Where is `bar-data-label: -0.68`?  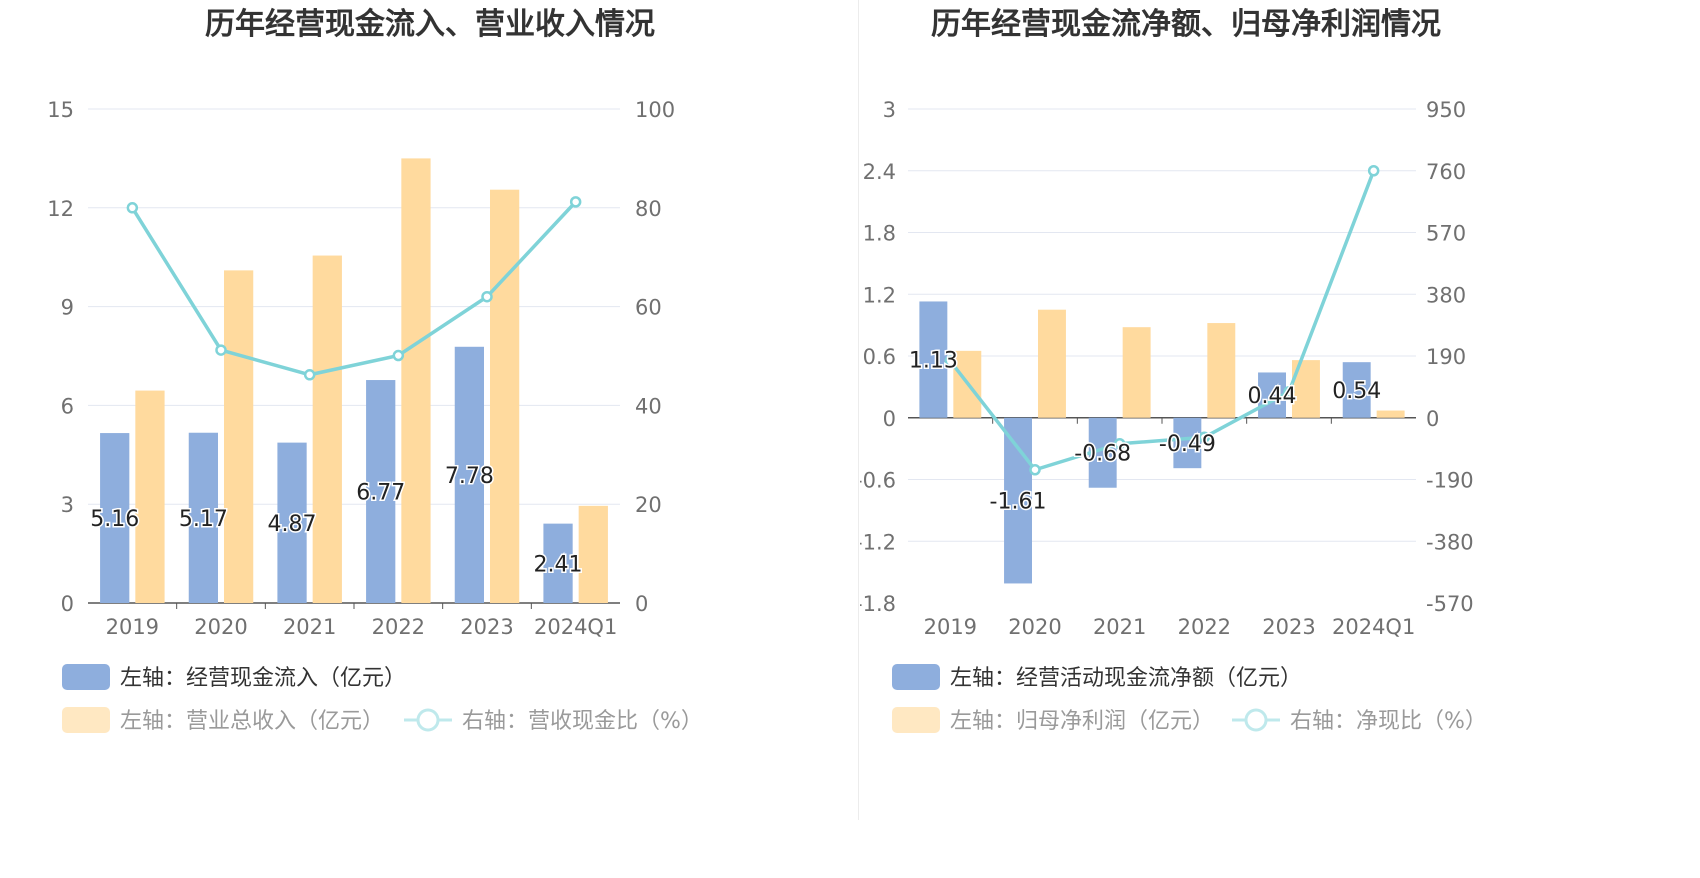 bar-data-label: -0.68 is located at coordinates (1102, 454).